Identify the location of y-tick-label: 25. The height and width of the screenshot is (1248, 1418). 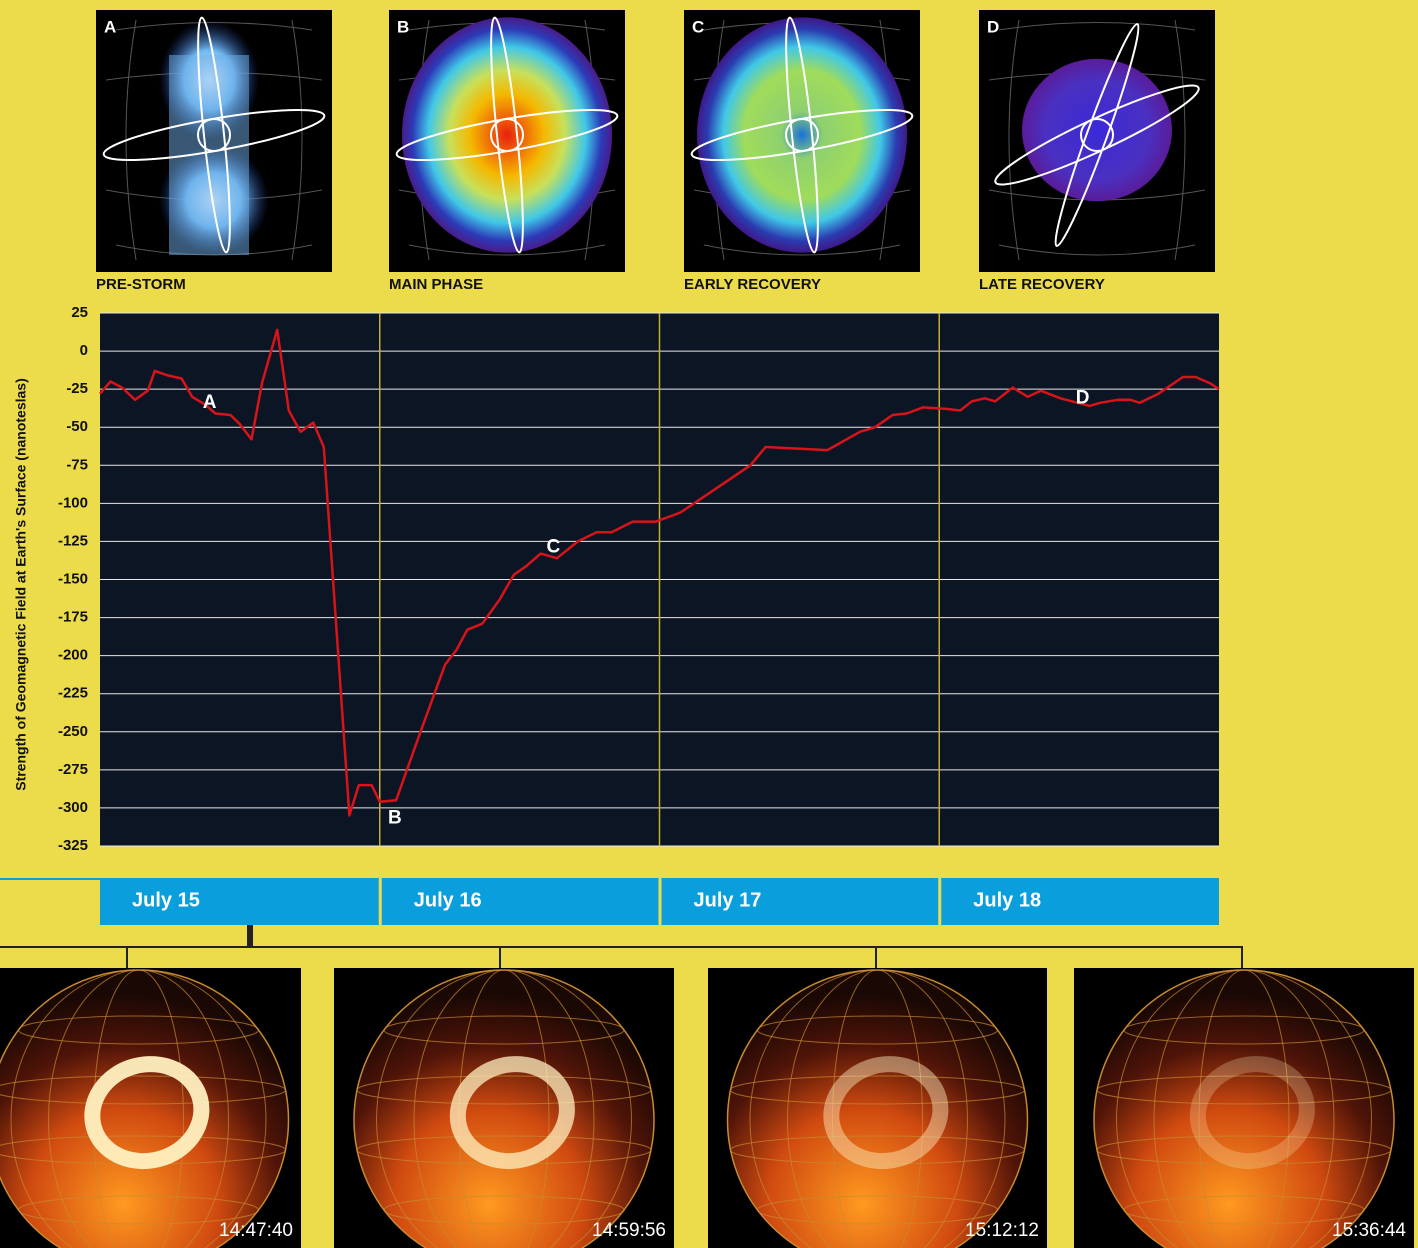
(79, 312).